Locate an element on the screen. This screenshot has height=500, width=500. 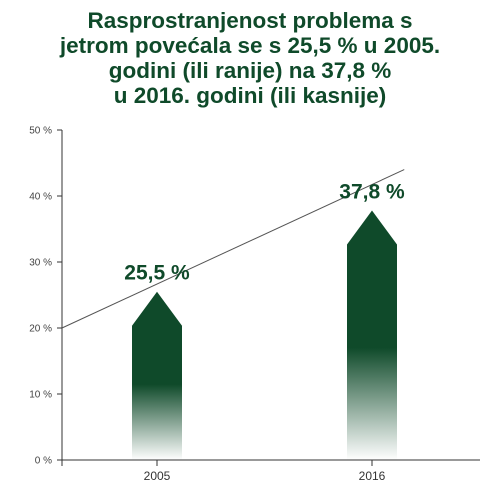
data-label: 25,5 % is located at coordinates (157, 273).